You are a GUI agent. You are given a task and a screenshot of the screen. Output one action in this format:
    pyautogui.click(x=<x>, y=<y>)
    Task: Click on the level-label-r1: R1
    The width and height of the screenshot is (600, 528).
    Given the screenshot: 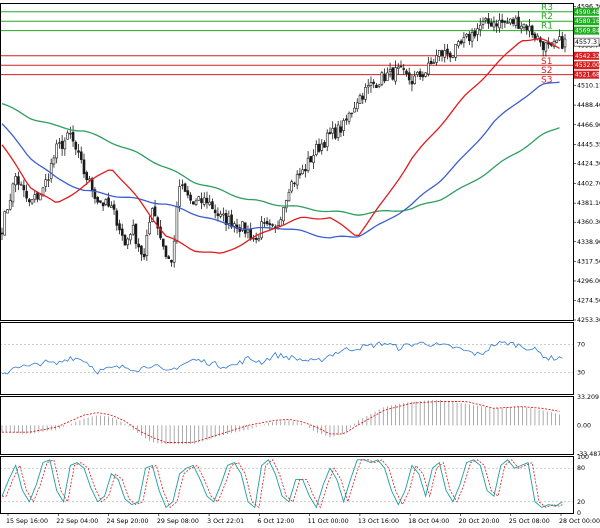 What is the action you would take?
    pyautogui.click(x=547, y=27)
    